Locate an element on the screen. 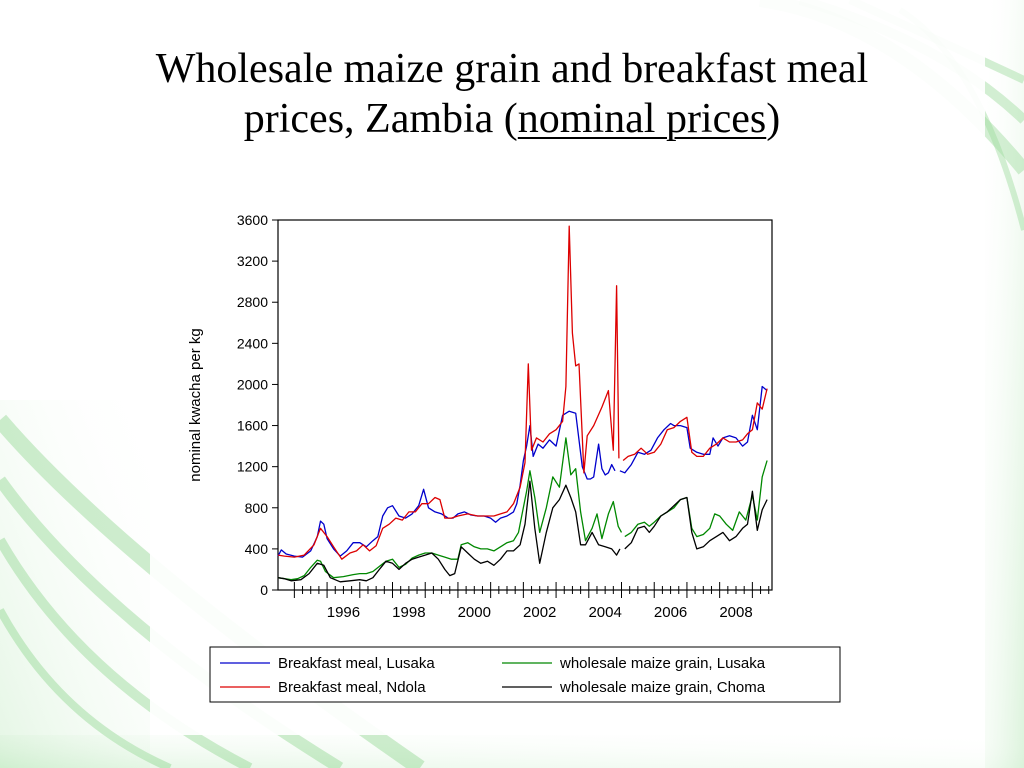 This screenshot has width=1024, height=768. decor-bottom-edge is located at coordinates (512, 751).